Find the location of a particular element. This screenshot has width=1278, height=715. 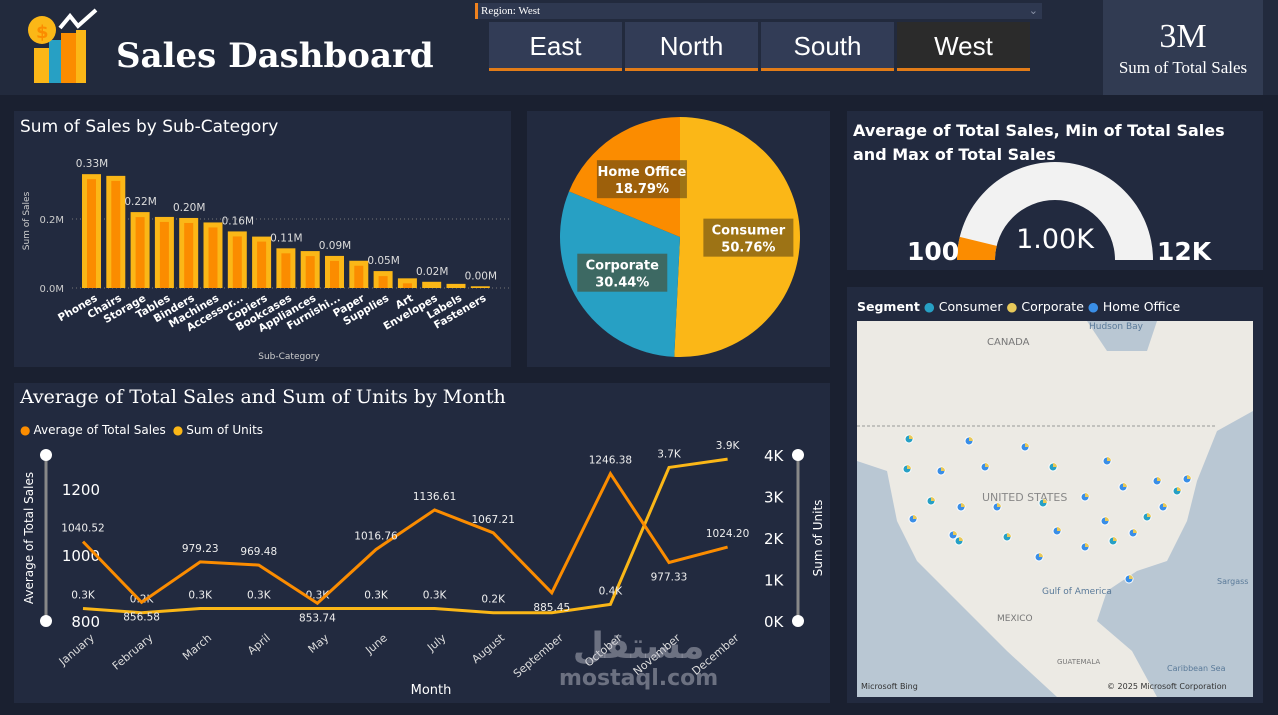

y-tick: 0.0M is located at coordinates (51, 289).